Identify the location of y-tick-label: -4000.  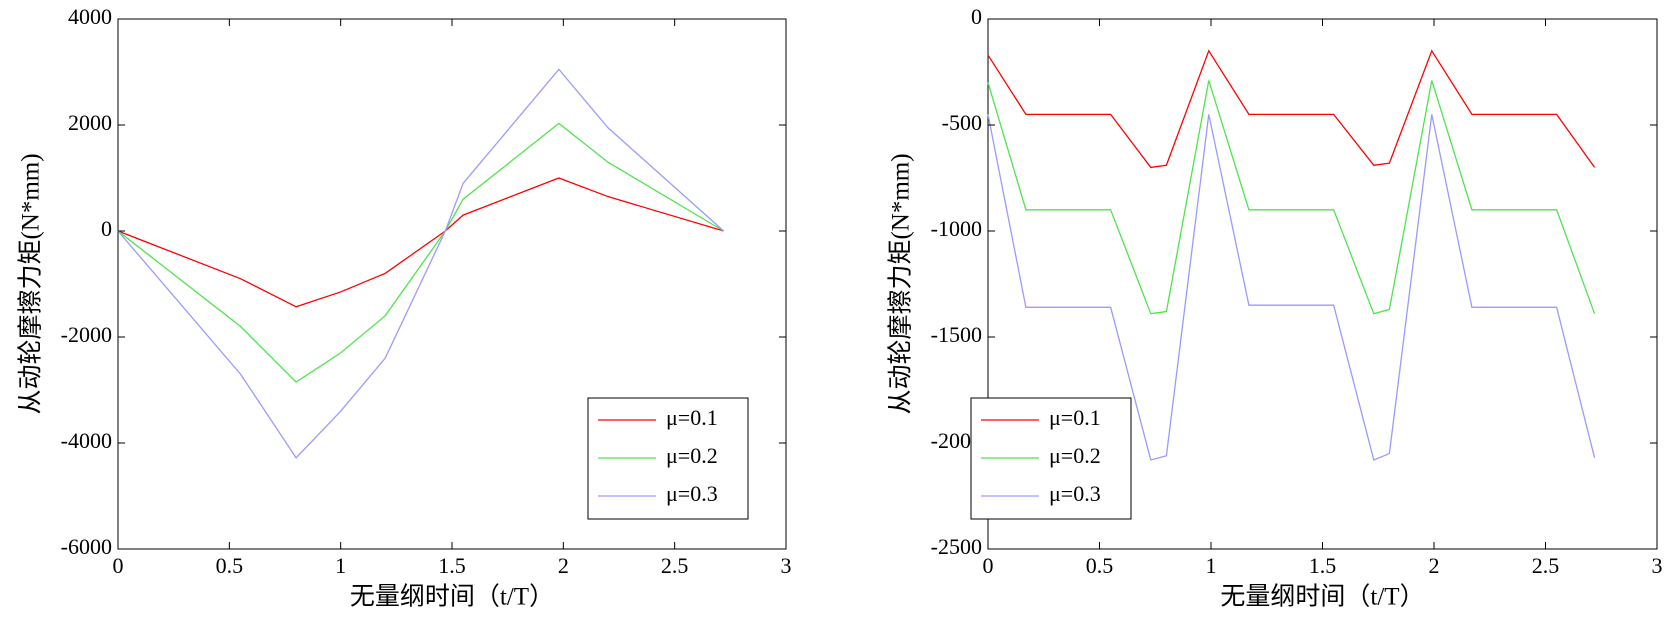
(86, 440).